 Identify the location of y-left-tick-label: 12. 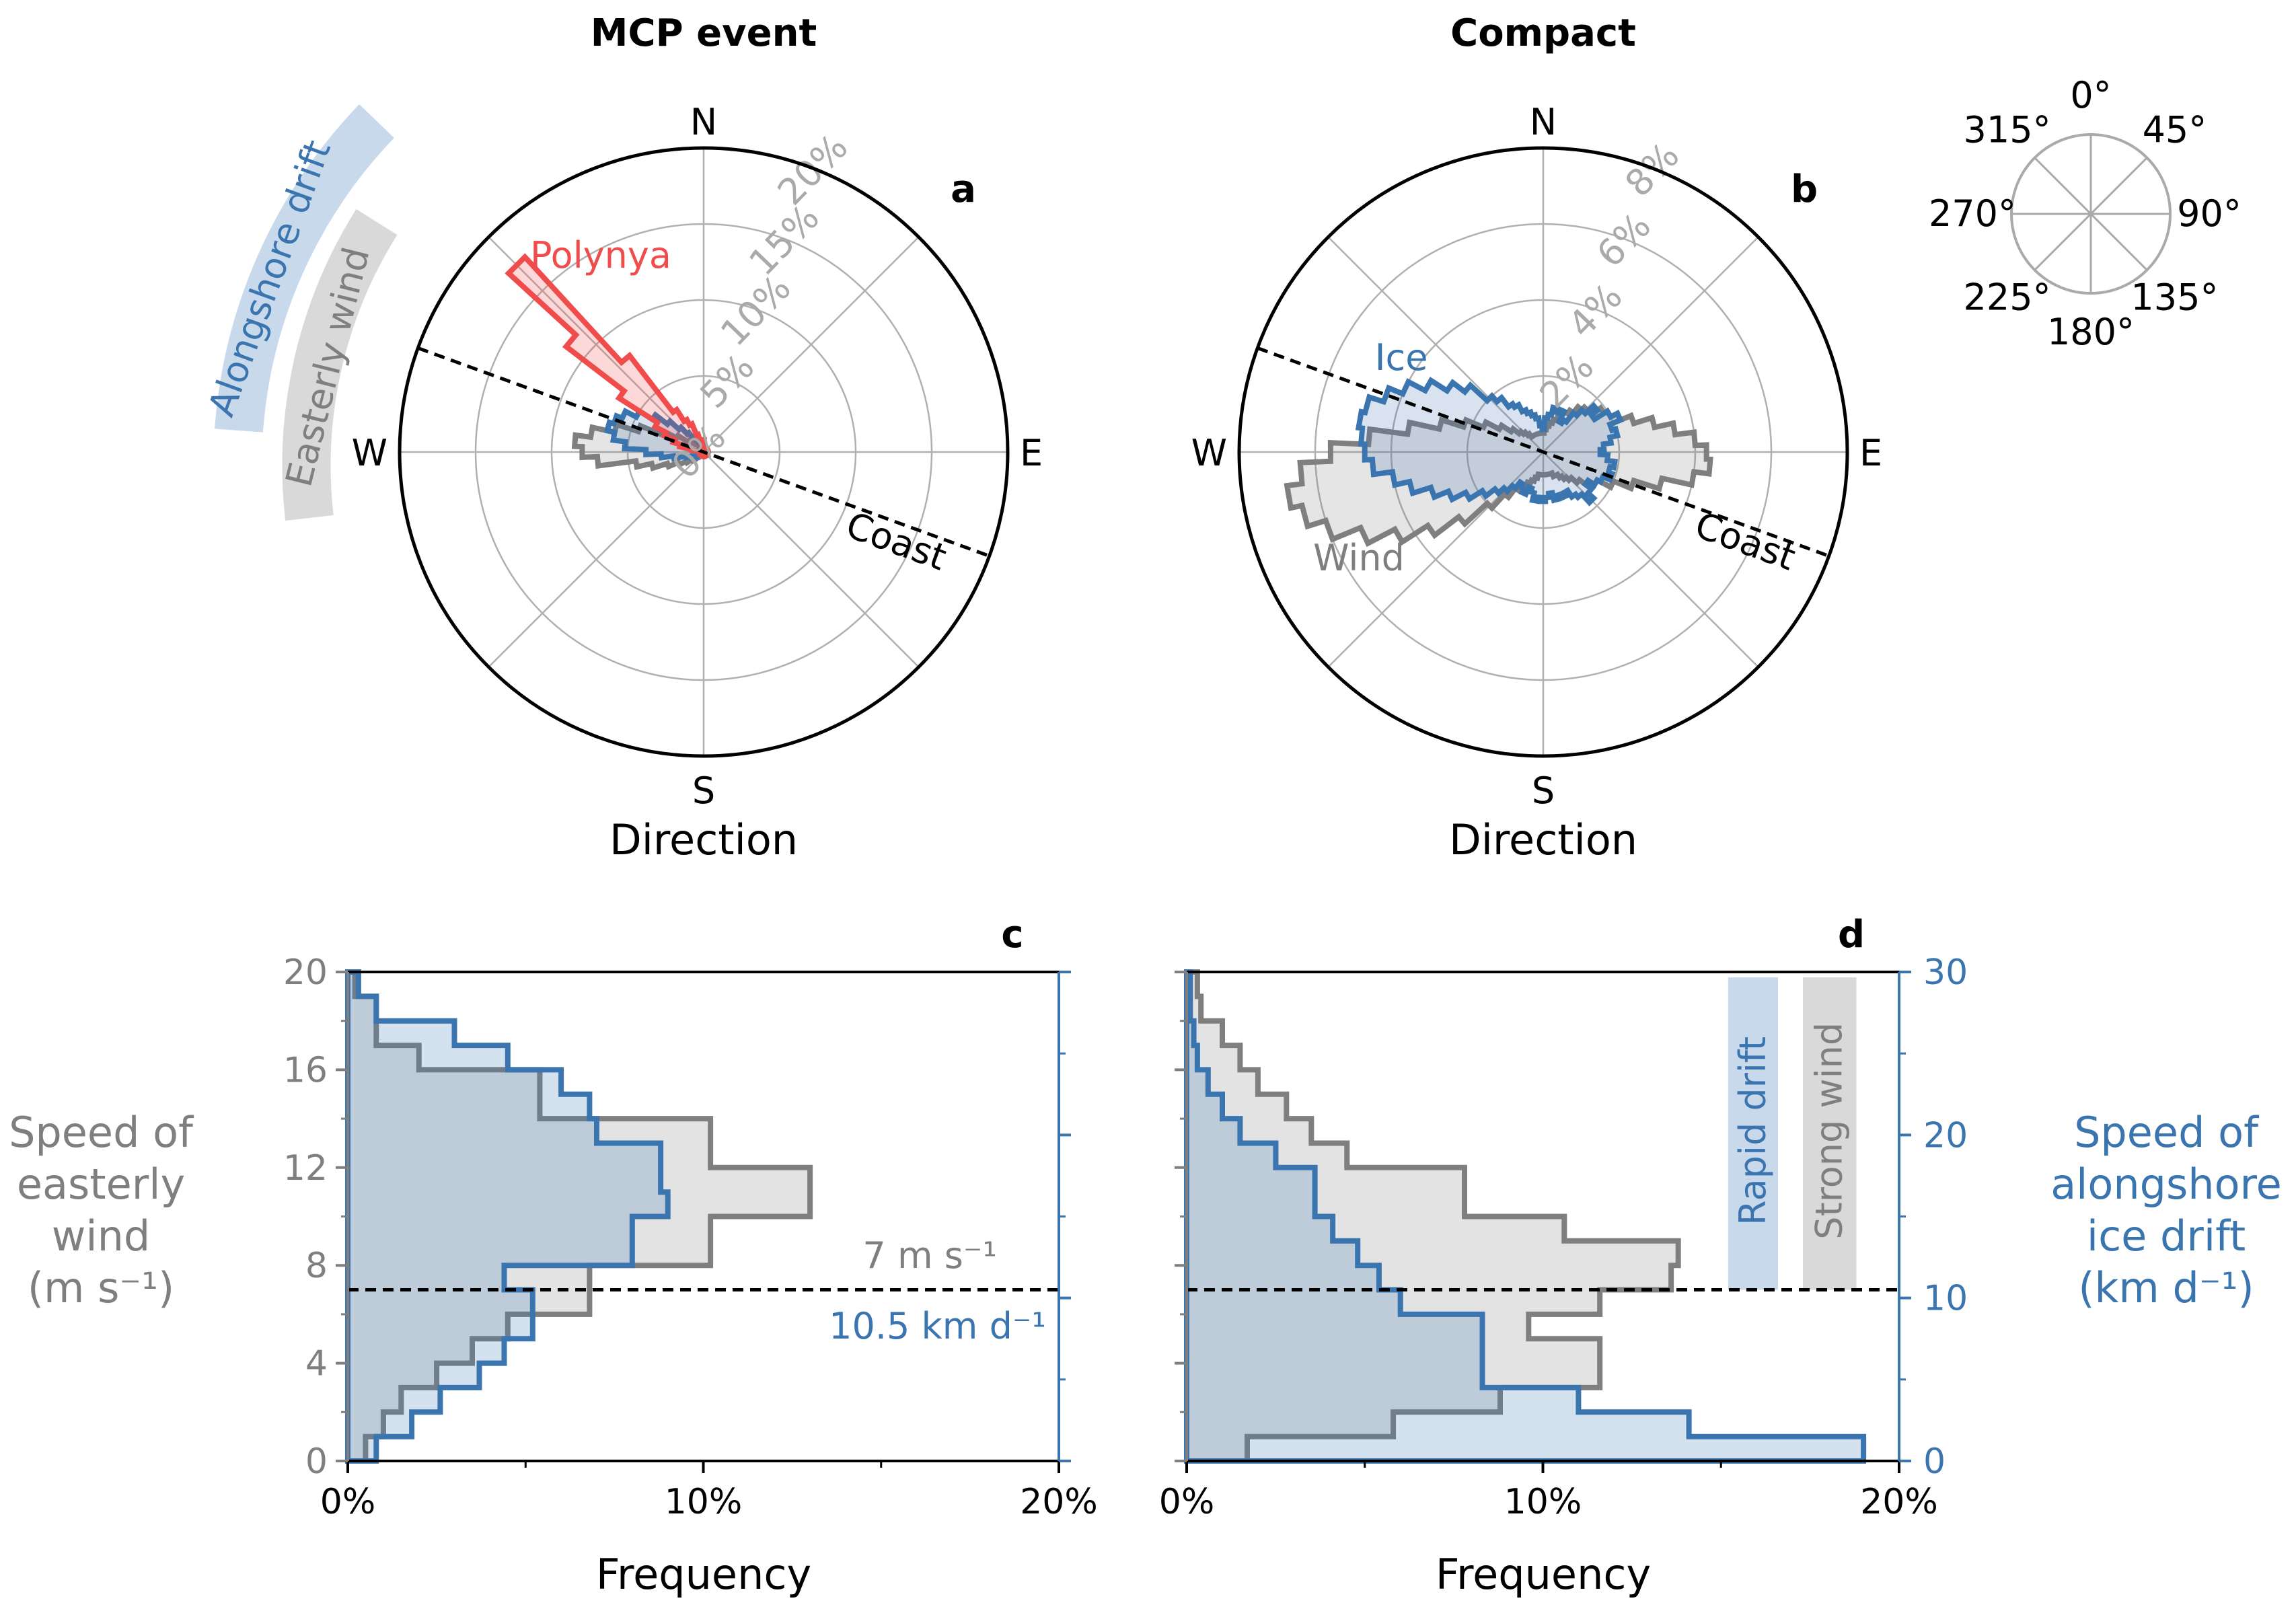
(305, 1168).